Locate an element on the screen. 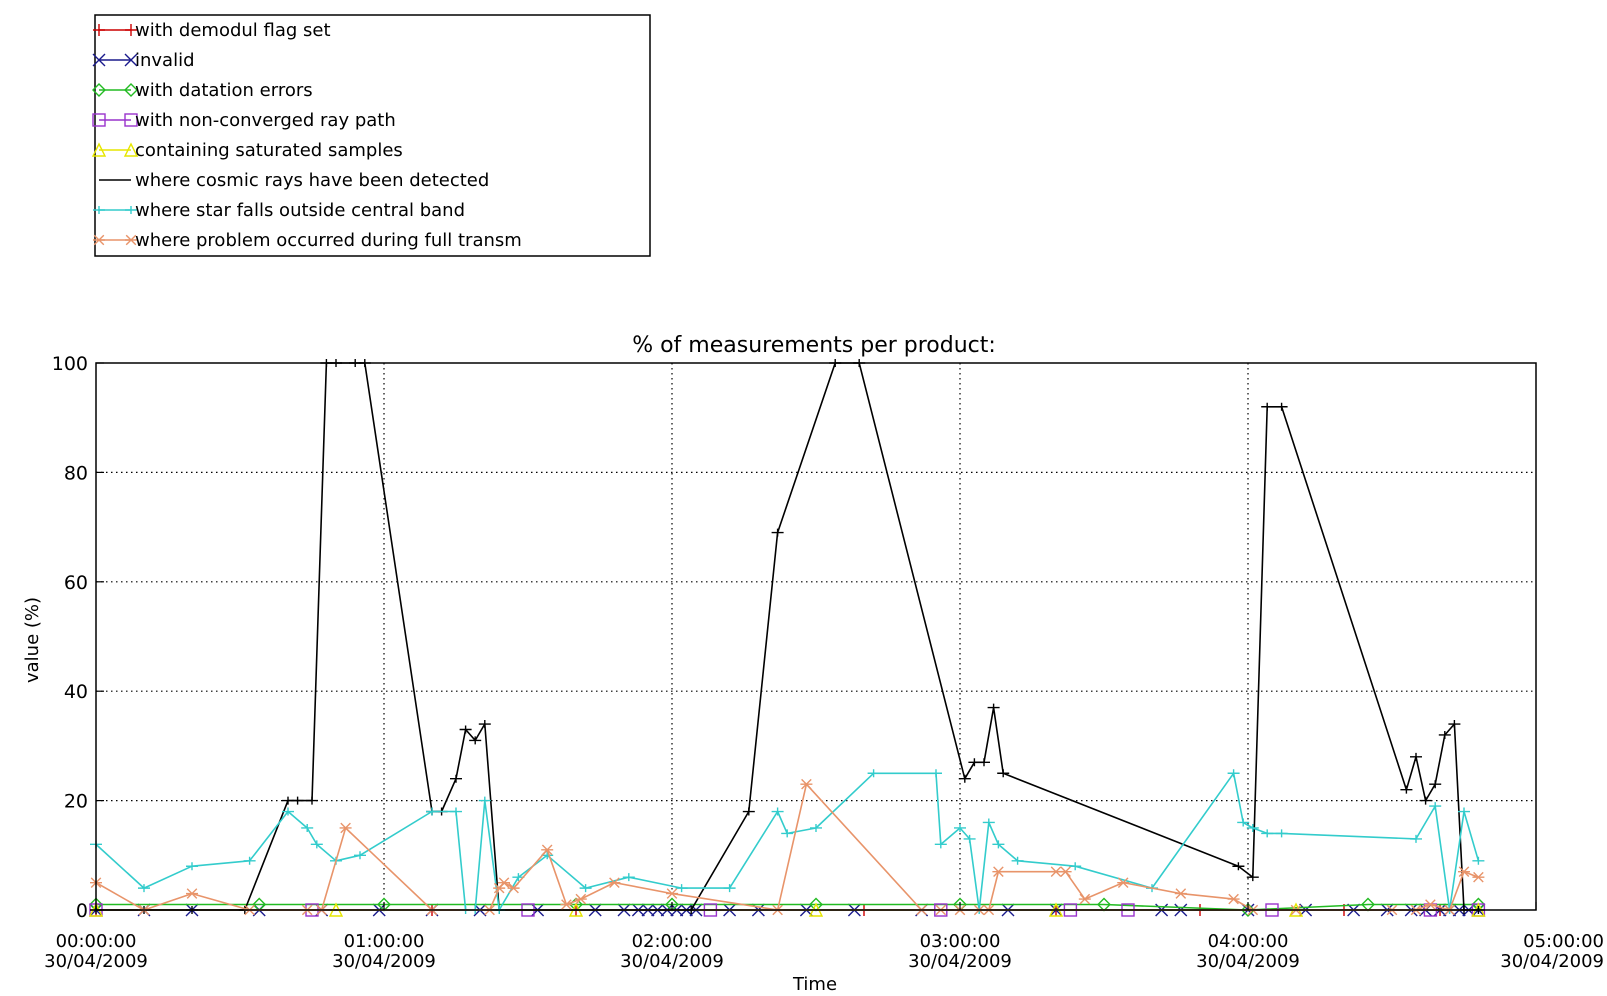 The width and height of the screenshot is (1607, 996). legend-label: with non-converged ray path is located at coordinates (265, 120).